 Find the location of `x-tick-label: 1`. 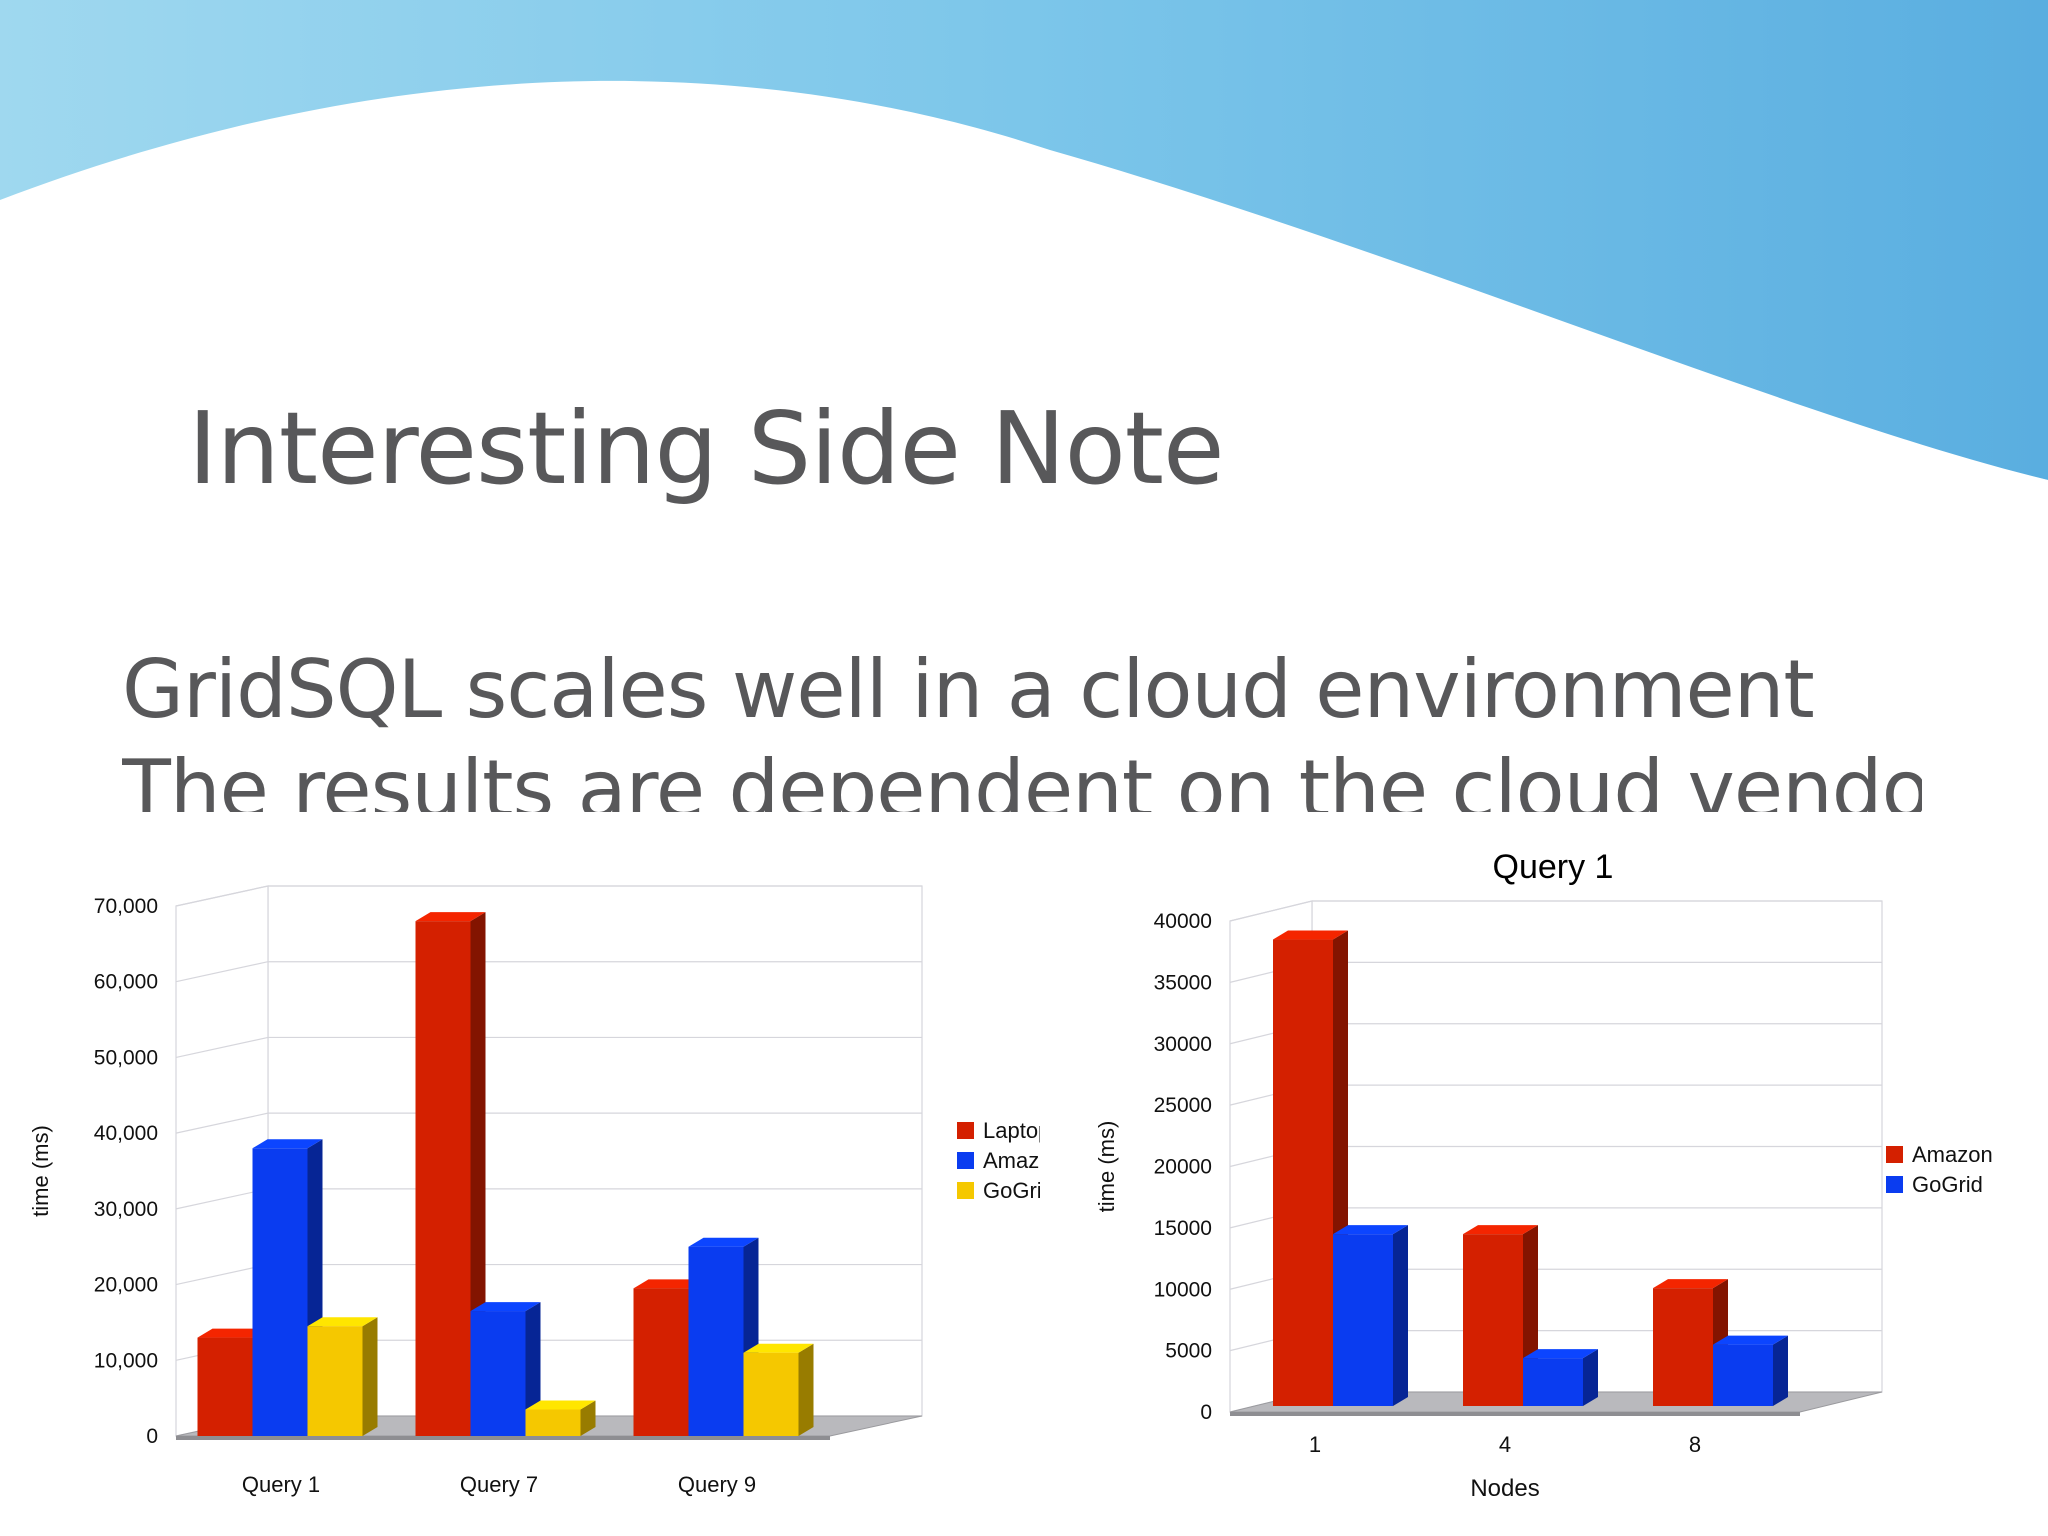

x-tick-label: 1 is located at coordinates (1315, 1444).